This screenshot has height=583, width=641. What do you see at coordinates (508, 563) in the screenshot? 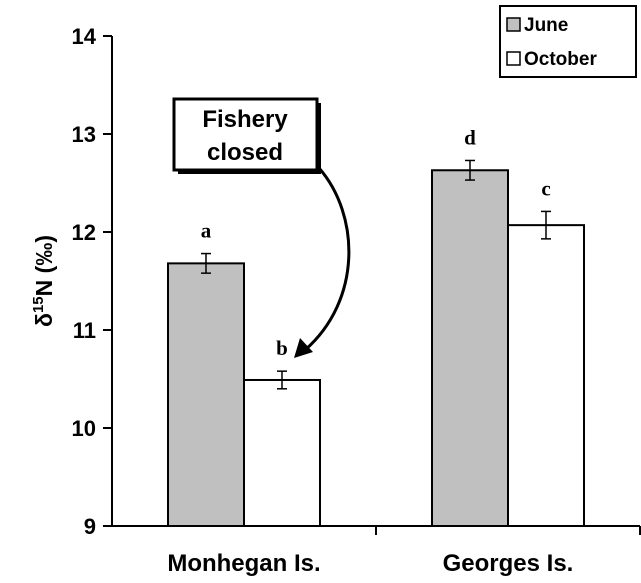
I see `category-label: Georges Is.` at bounding box center [508, 563].